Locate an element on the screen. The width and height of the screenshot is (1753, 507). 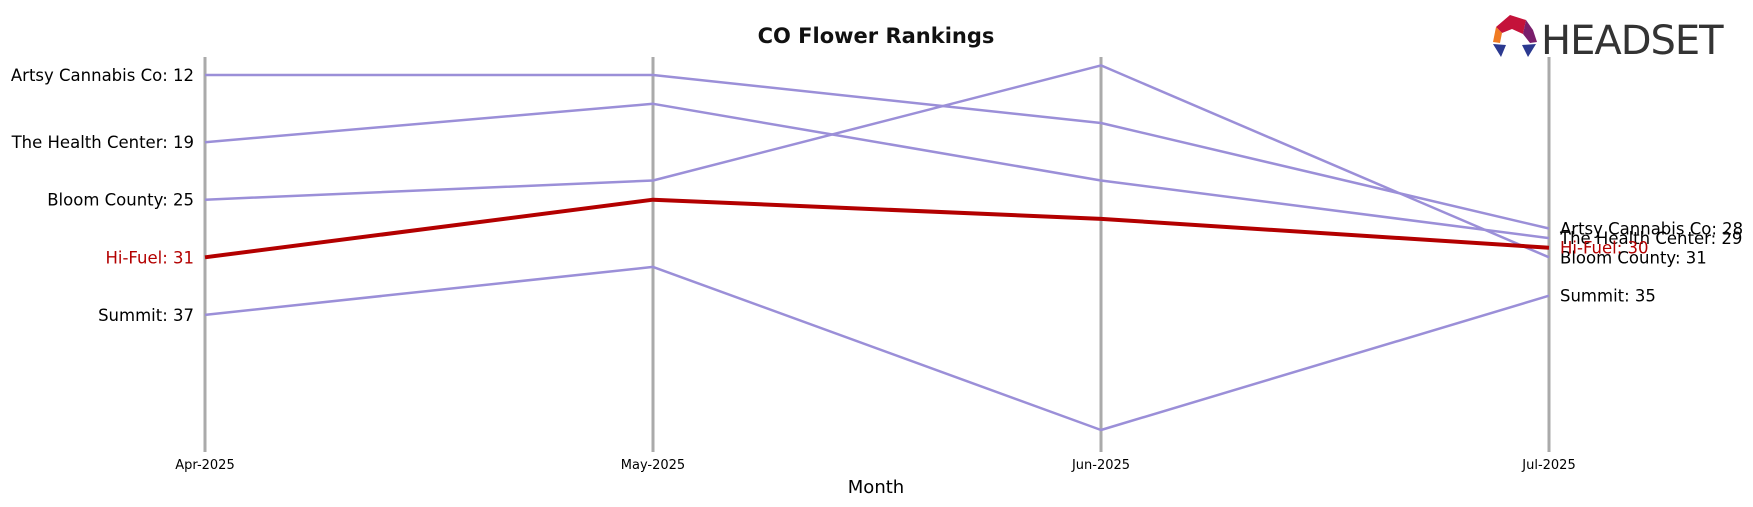
headset-logo: HEADSET is located at coordinates (1609, 39).